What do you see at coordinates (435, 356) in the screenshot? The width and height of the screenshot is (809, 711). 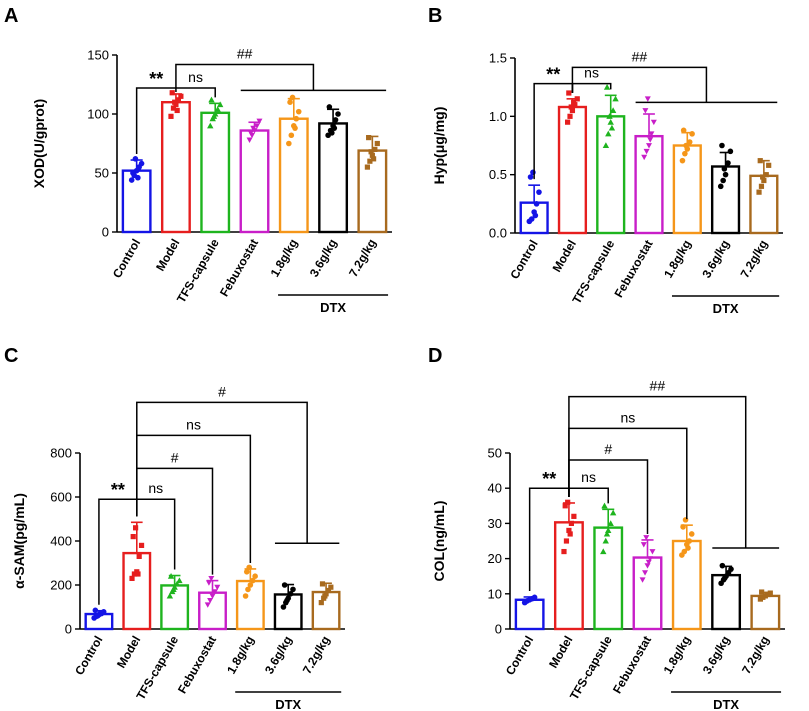 I see `panel-letter: D` at bounding box center [435, 356].